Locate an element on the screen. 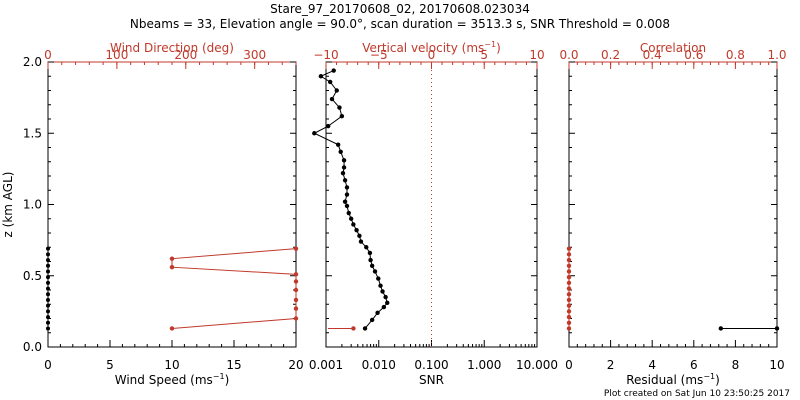 The width and height of the screenshot is (800, 400). x-tick-label: 0.100 is located at coordinates (431, 365).